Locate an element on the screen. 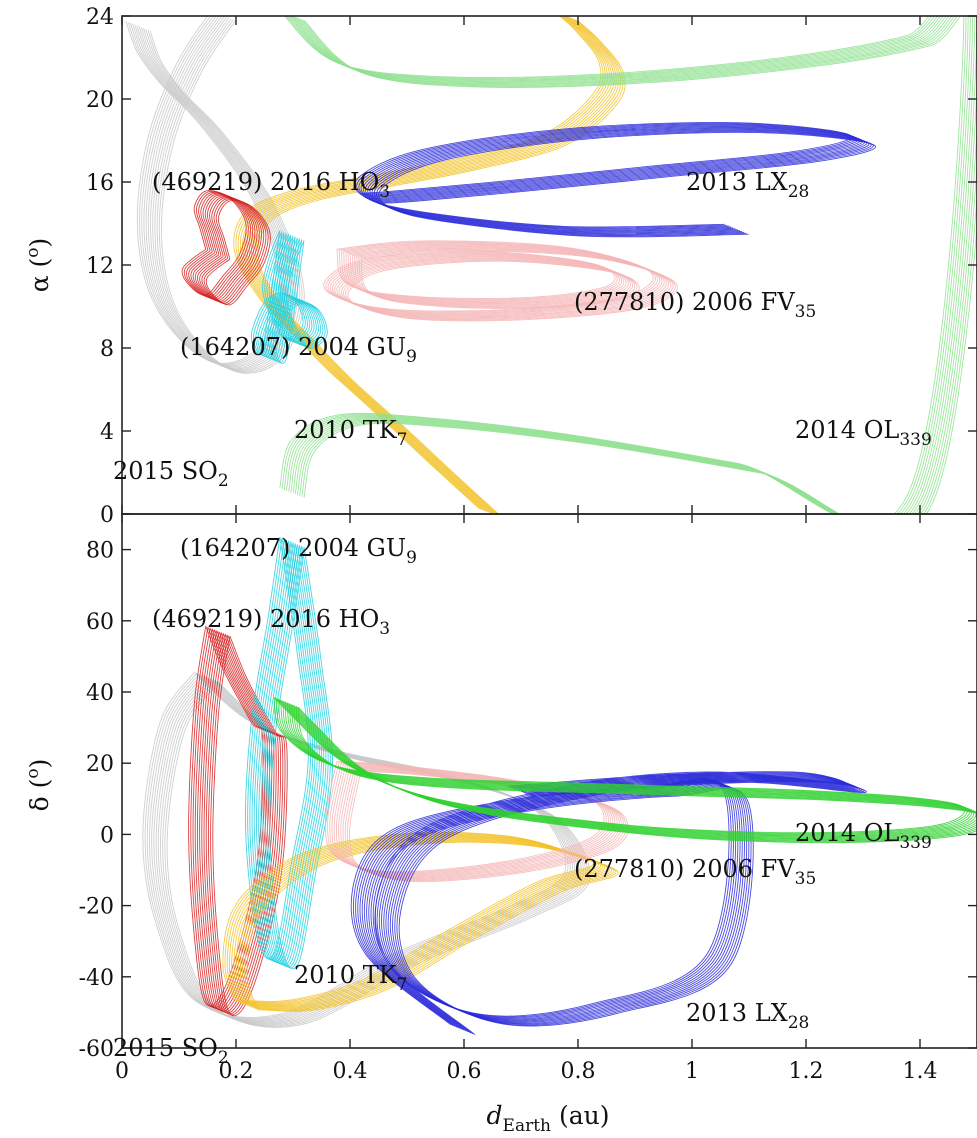  x-tick-label: 1.2 is located at coordinates (806, 1071).